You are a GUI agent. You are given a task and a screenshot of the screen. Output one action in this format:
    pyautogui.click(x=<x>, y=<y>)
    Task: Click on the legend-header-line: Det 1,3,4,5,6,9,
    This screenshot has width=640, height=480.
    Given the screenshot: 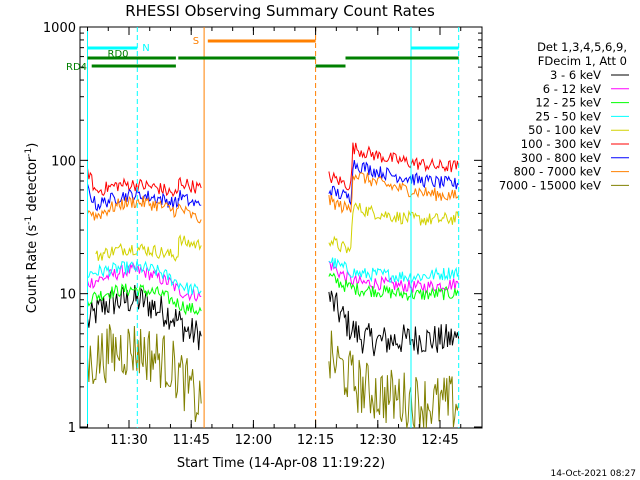 What is the action you would take?
    pyautogui.click(x=582, y=47)
    